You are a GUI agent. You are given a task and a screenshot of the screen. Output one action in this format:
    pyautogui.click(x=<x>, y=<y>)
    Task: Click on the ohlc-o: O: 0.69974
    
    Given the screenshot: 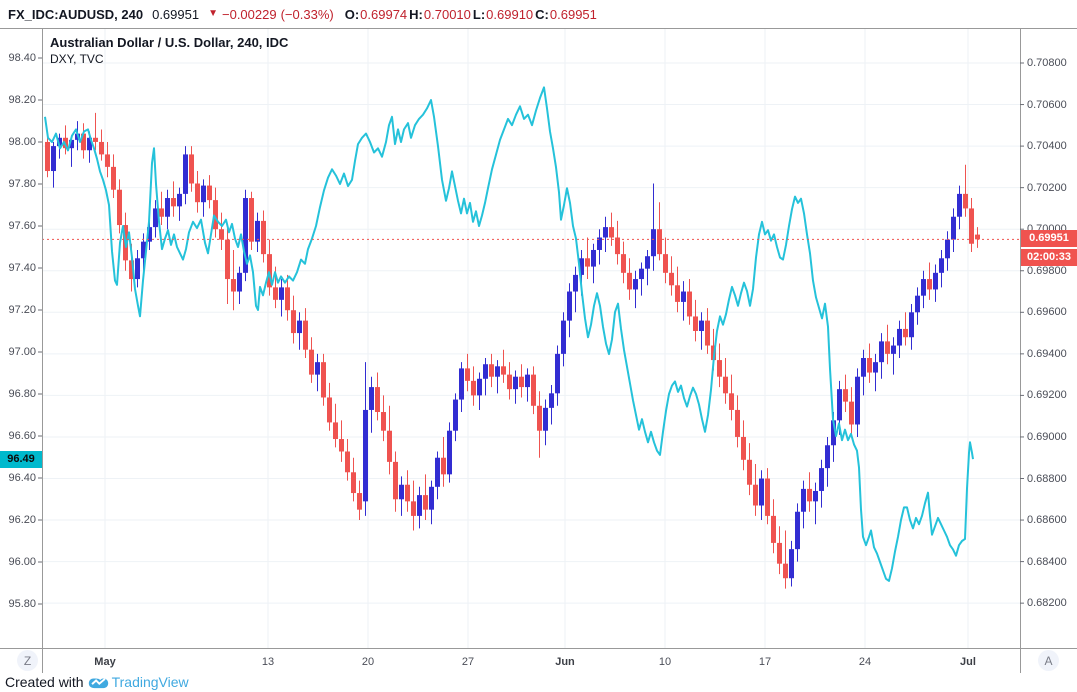 What is the action you would take?
    pyautogui.click(x=376, y=14)
    